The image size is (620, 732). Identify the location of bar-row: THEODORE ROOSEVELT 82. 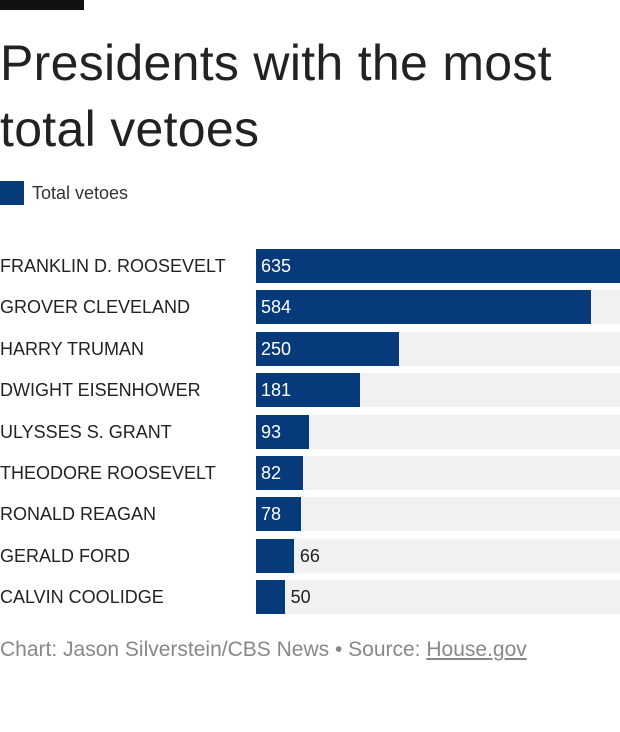
(310, 473).